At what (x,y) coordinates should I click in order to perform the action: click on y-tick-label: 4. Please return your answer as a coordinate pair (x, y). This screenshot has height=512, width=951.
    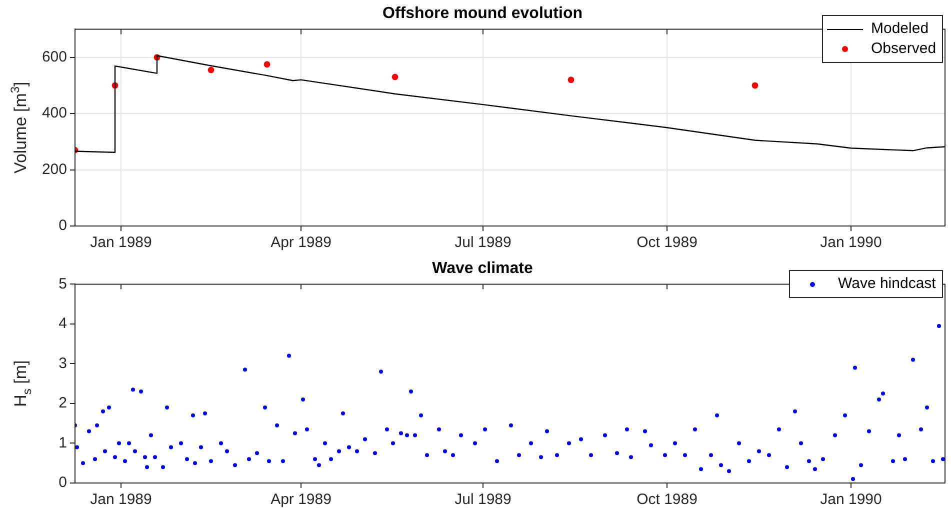
    Looking at the image, I should click on (62, 323).